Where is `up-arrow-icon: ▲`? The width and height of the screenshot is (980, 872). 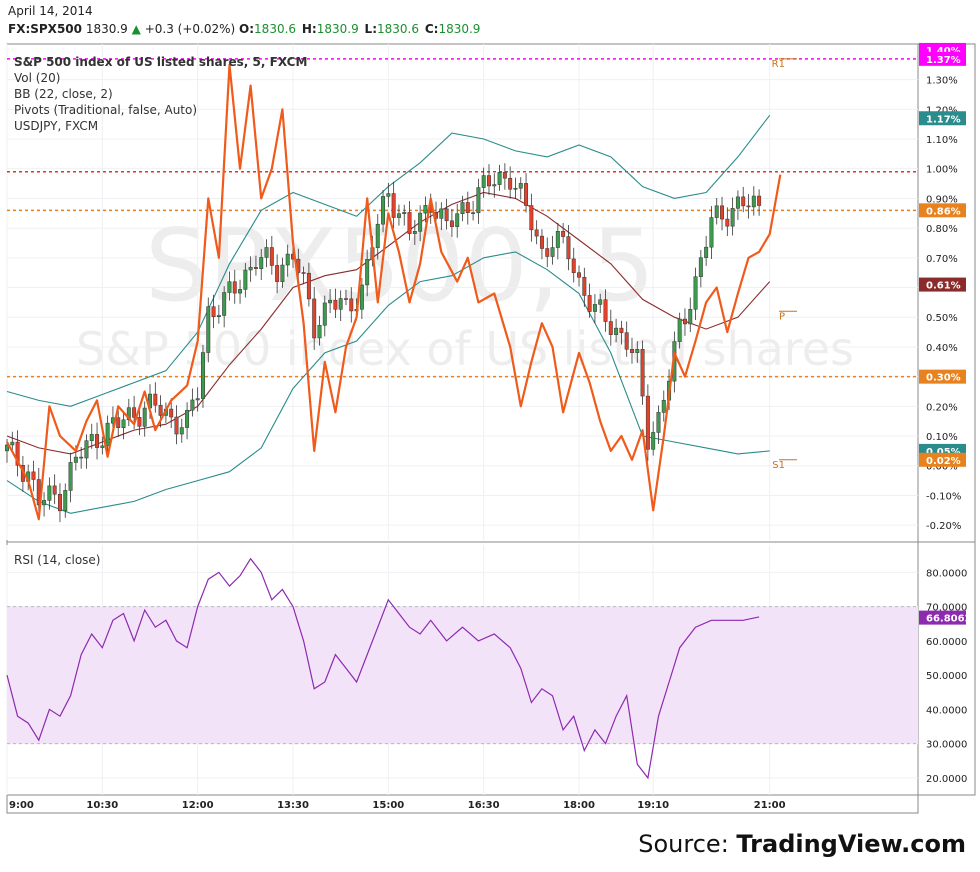
up-arrow-icon: ▲ is located at coordinates (136, 29).